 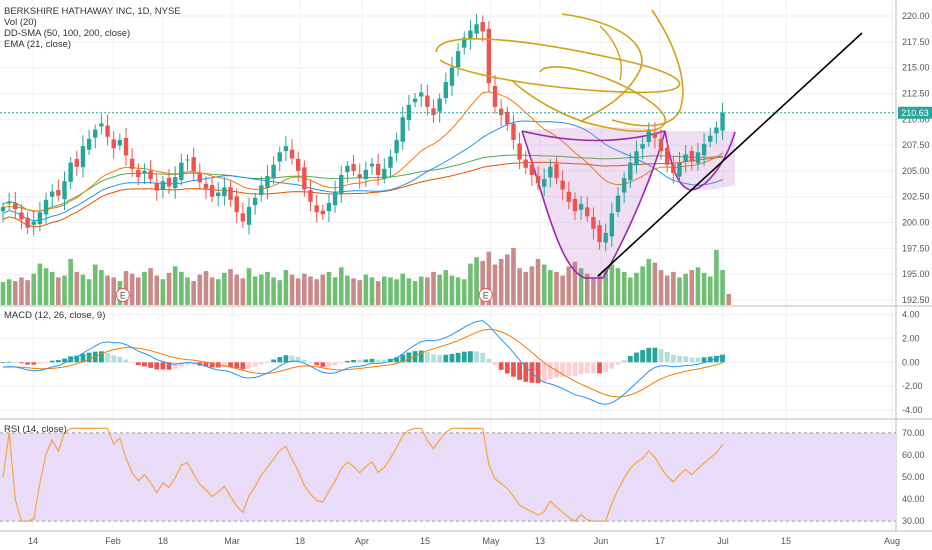 I want to click on macd-axis: 4.00 2.00 0.00 -2.00 -4.00, so click(x=912, y=362).